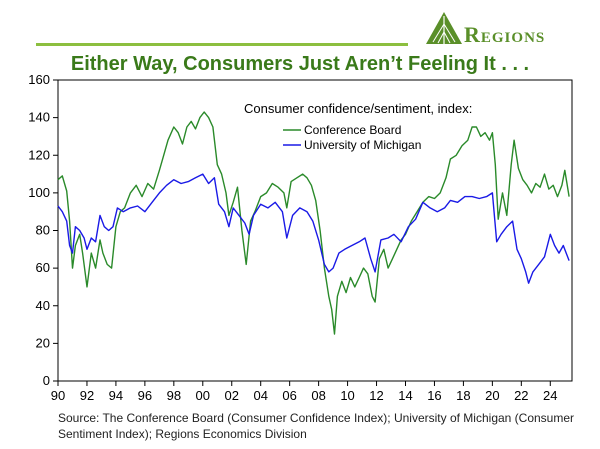 This screenshot has height=449, width=600. Describe the element at coordinates (550, 395) in the screenshot. I see `x-tick-label: 24` at that location.